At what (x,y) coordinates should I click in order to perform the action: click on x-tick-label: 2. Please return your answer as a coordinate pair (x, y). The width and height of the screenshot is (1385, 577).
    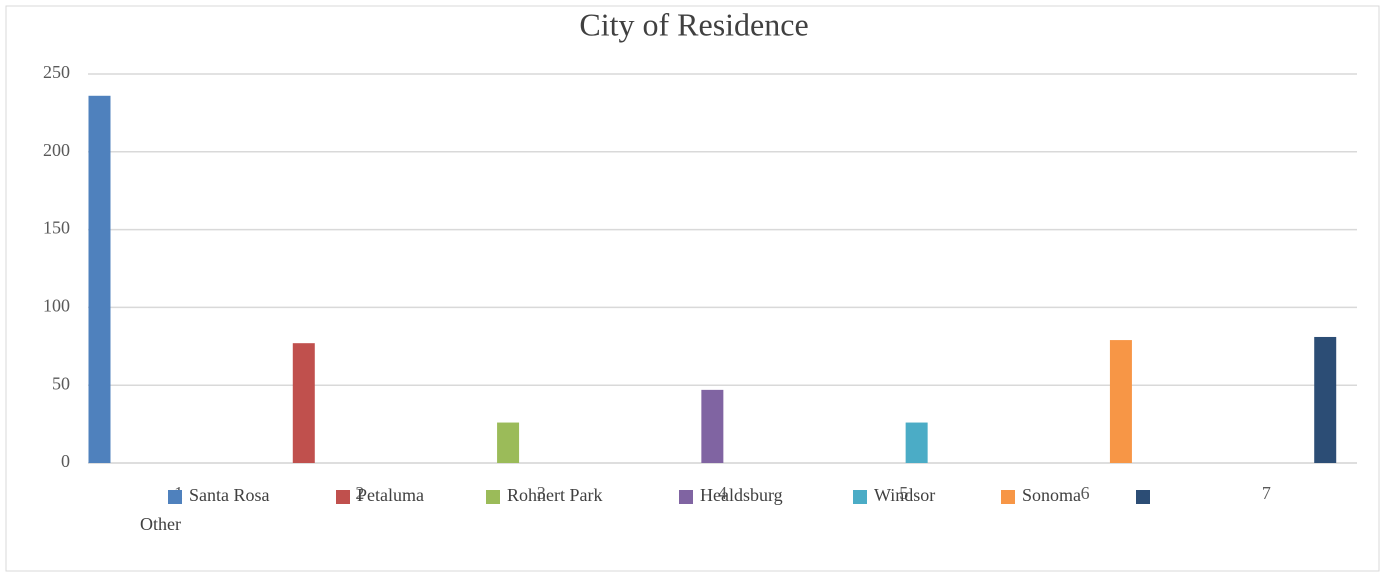
    Looking at the image, I should click on (359, 493).